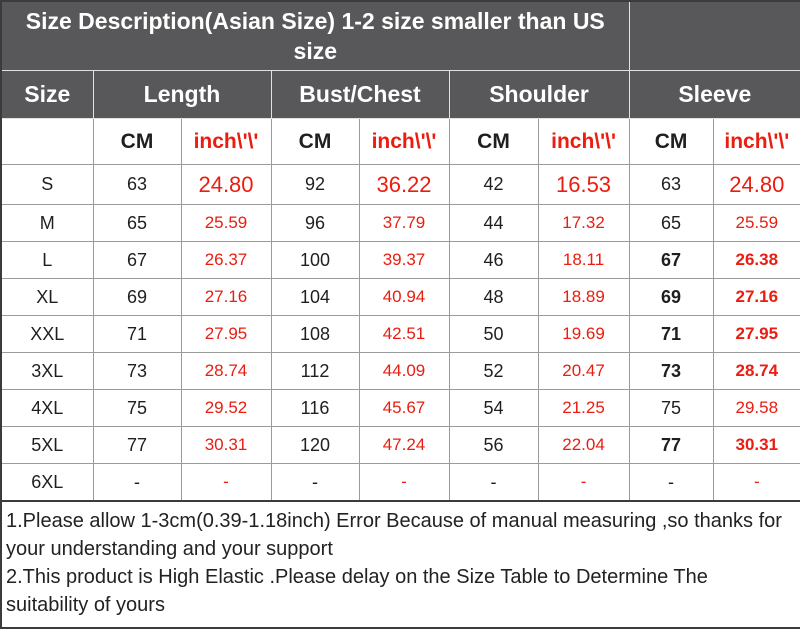 The width and height of the screenshot is (800, 629). I want to click on cell: 56, so click(493, 445).